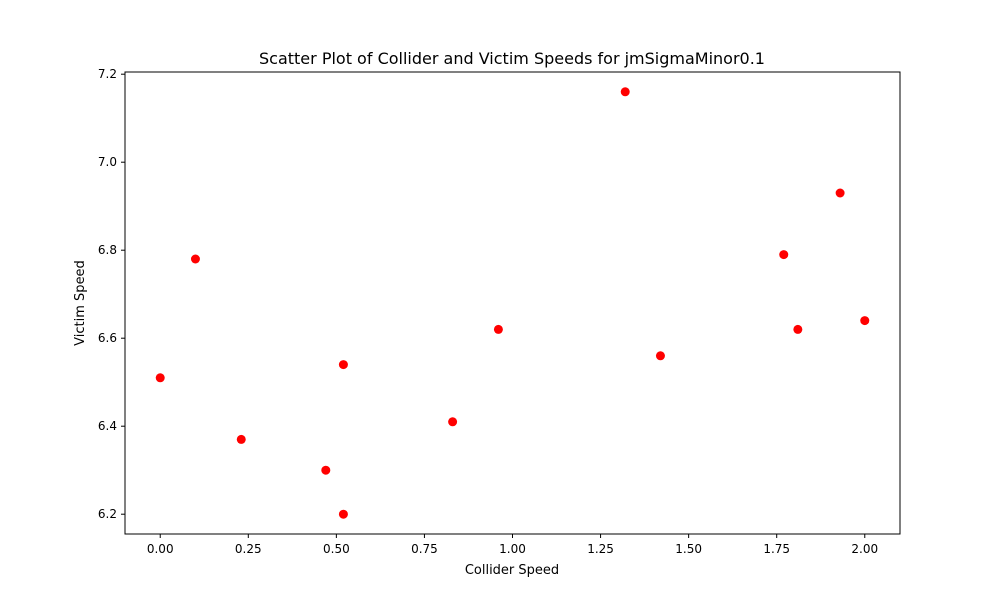 This screenshot has width=1000, height=600. Describe the element at coordinates (107, 514) in the screenshot. I see `y-tick-label: 6.2` at that location.